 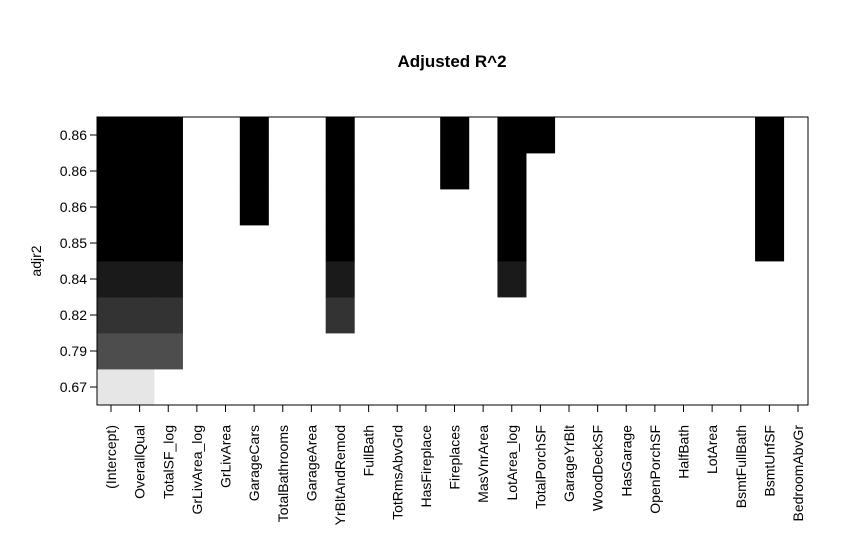 What do you see at coordinates (73, 243) in the screenshot?
I see `y-tick-label: 0.85` at bounding box center [73, 243].